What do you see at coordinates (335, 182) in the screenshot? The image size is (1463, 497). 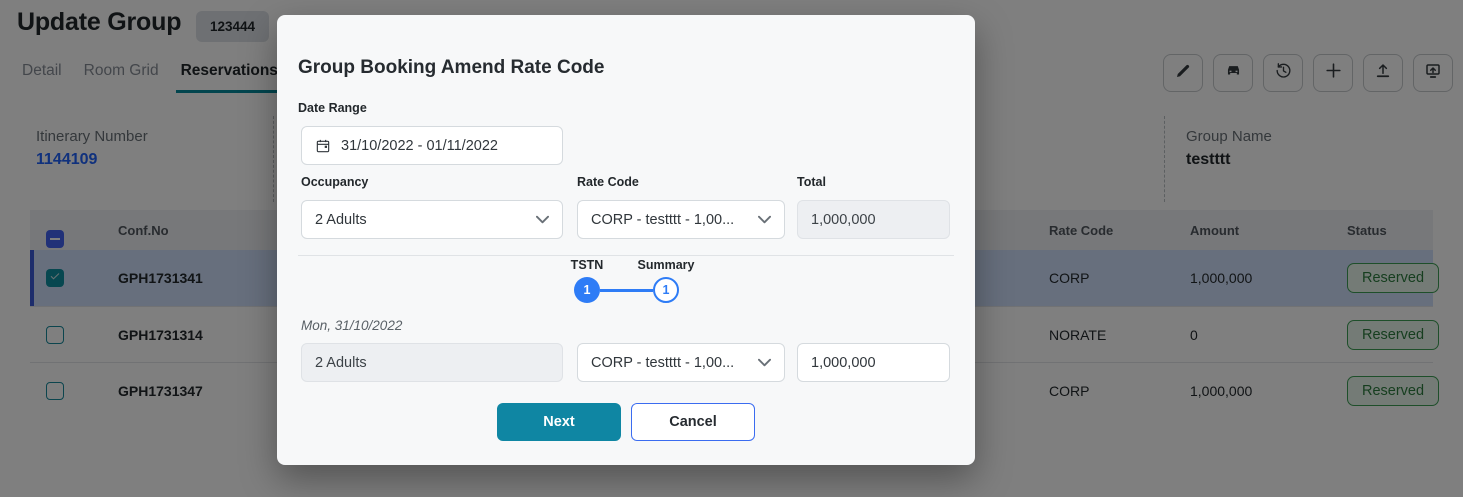 I see `occupancy-label: Occupancy` at bounding box center [335, 182].